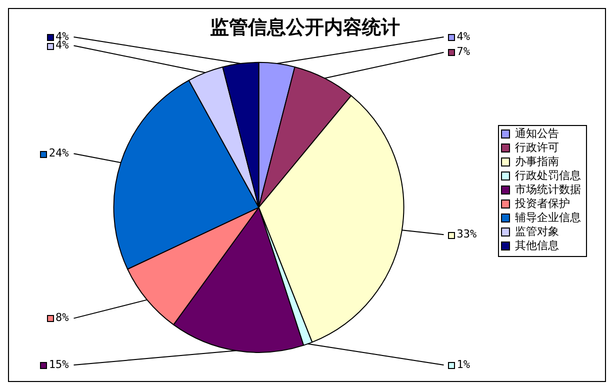 The height and width of the screenshot is (390, 614). What do you see at coordinates (466, 233) in the screenshot?
I see `data-label: 33%` at bounding box center [466, 233].